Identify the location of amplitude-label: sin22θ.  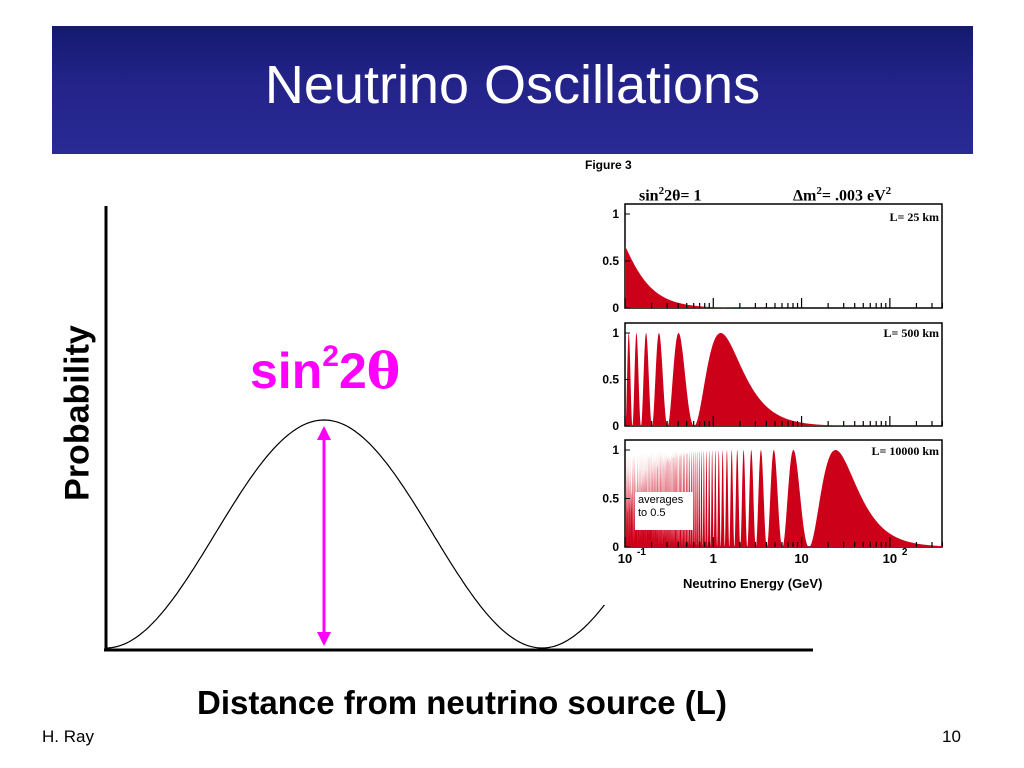
(325, 370).